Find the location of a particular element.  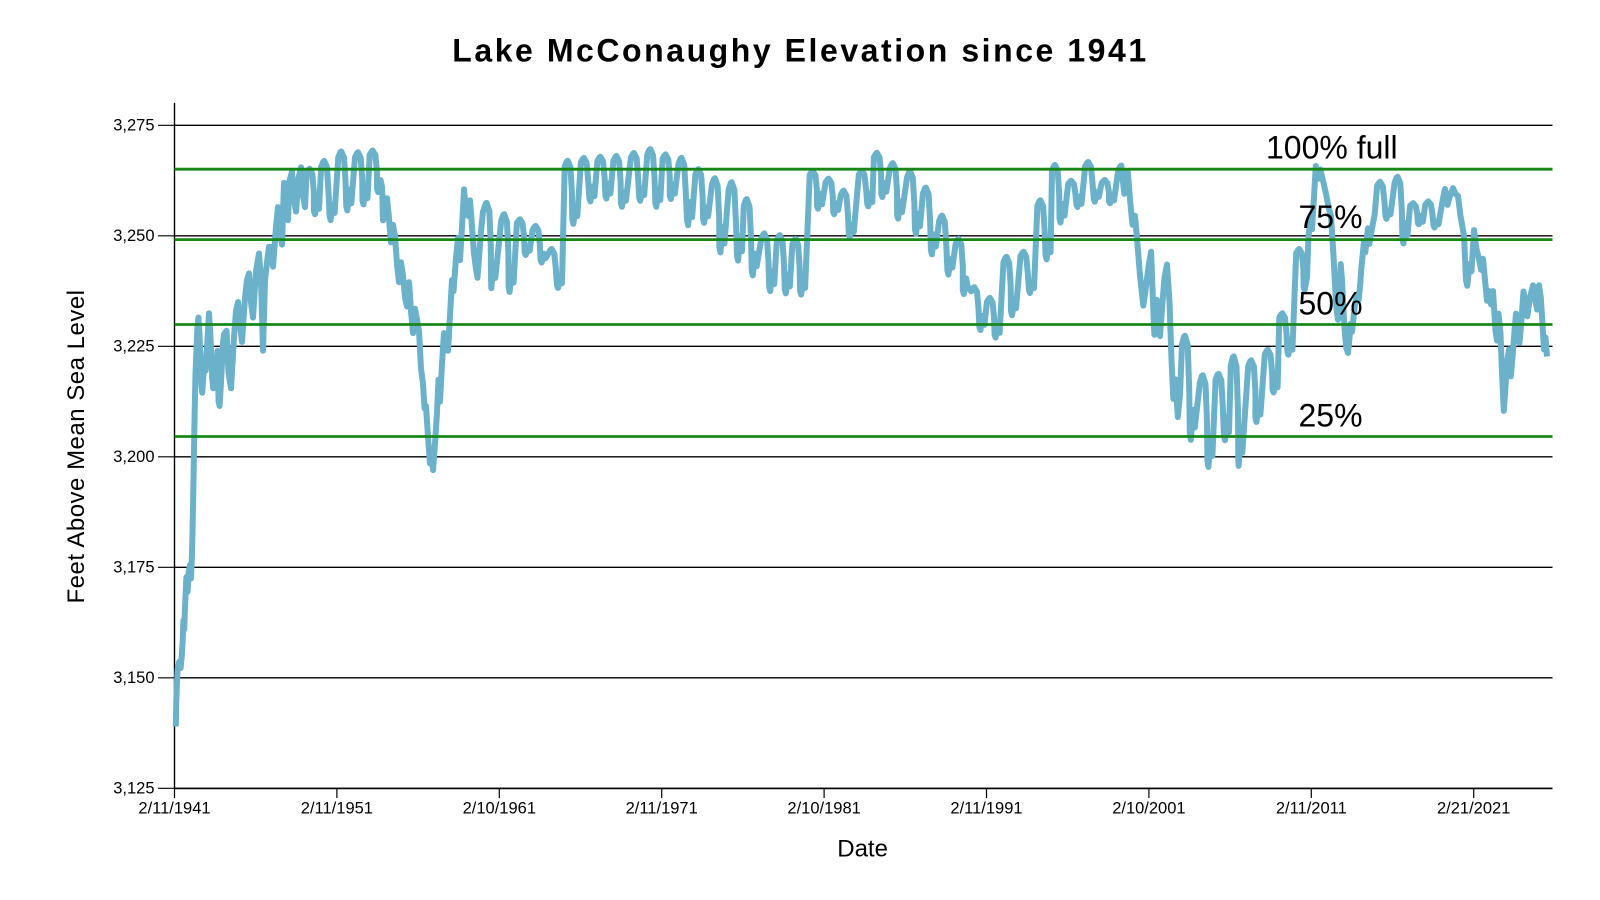

svg-text: 2/10/2001 is located at coordinates (1148, 809).